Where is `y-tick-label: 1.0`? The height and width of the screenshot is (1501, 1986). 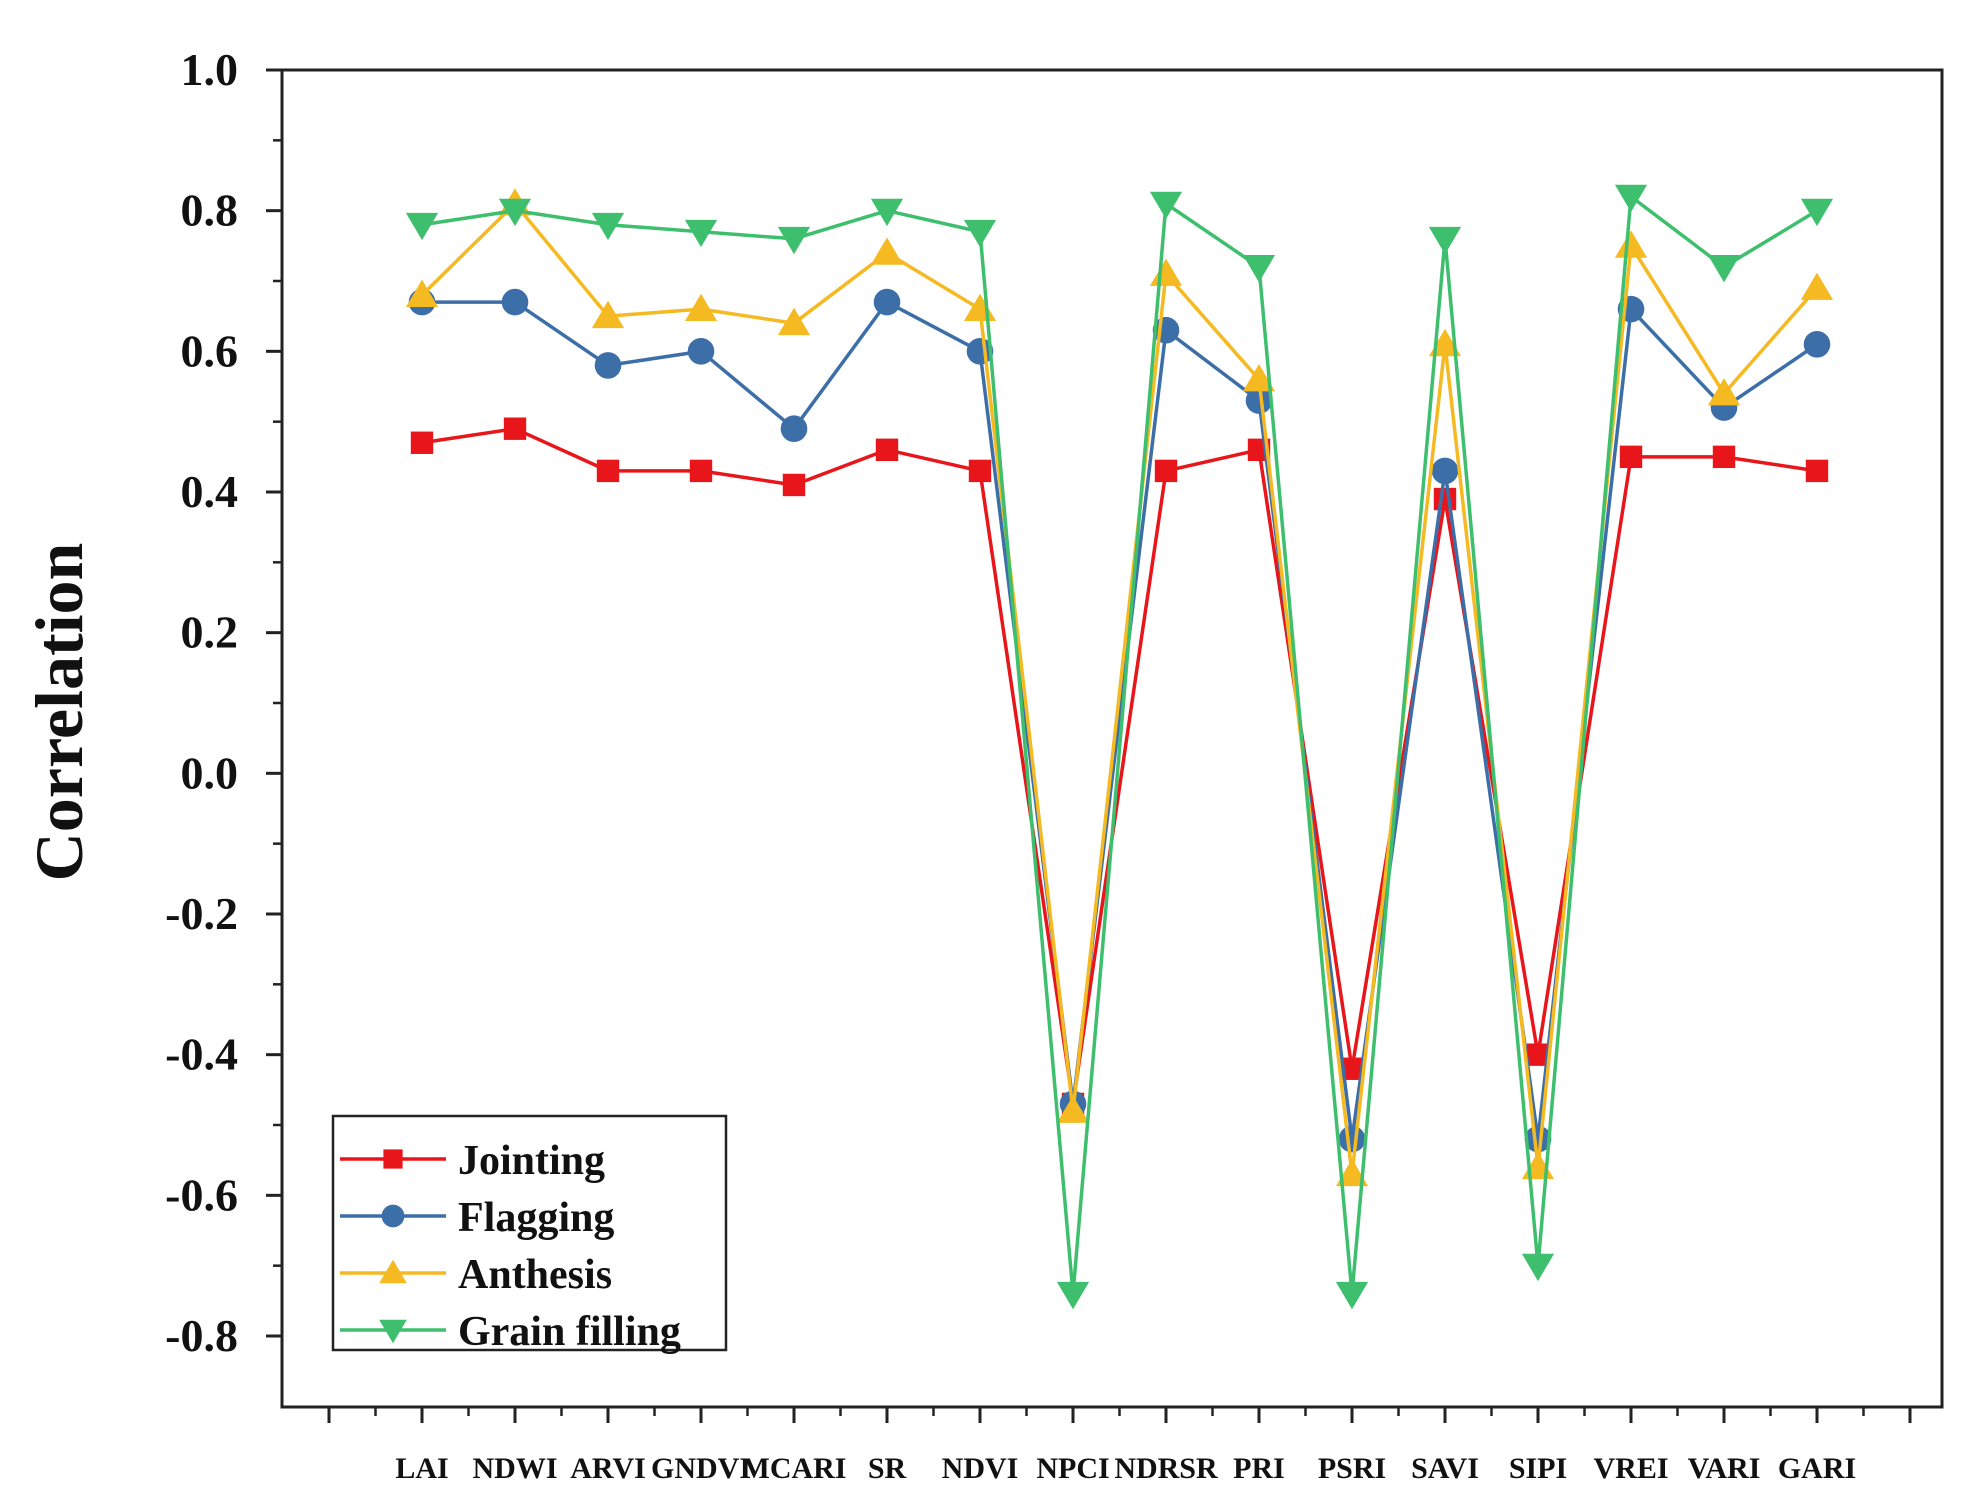
y-tick-label: 1.0 is located at coordinates (210, 69).